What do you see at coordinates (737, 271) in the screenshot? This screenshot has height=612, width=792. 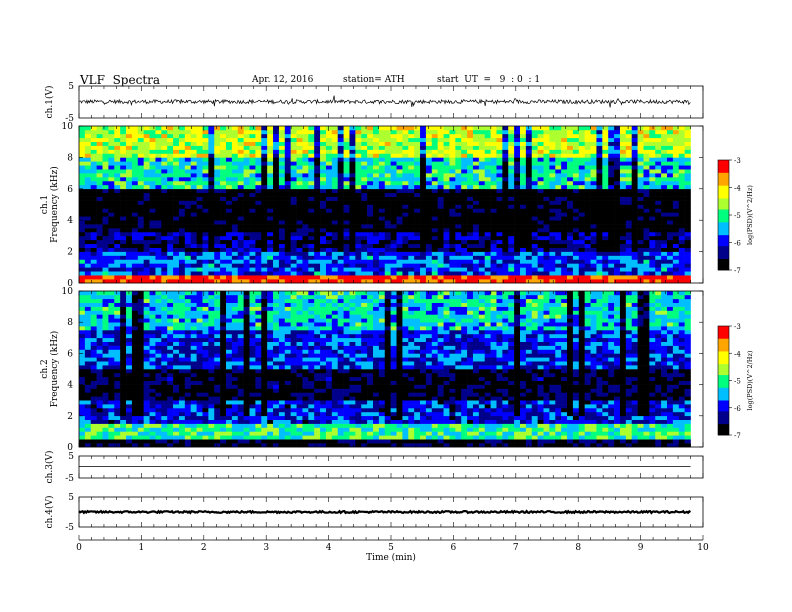 I see `colorbar-tick-label: -7` at bounding box center [737, 271].